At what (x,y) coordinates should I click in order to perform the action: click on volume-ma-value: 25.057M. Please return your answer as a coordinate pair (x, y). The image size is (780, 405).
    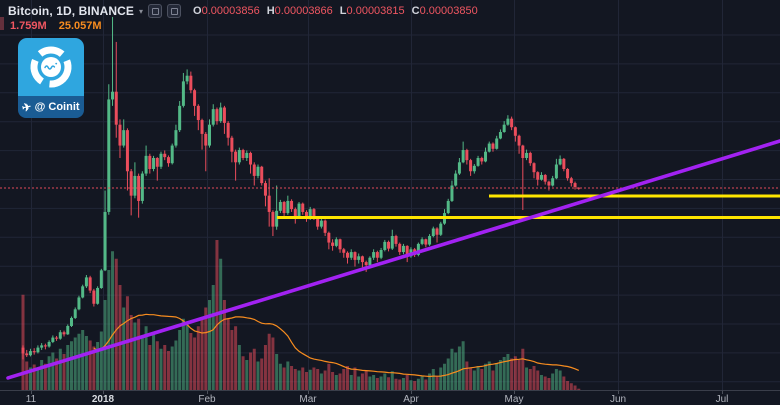
    Looking at the image, I should click on (80, 26).